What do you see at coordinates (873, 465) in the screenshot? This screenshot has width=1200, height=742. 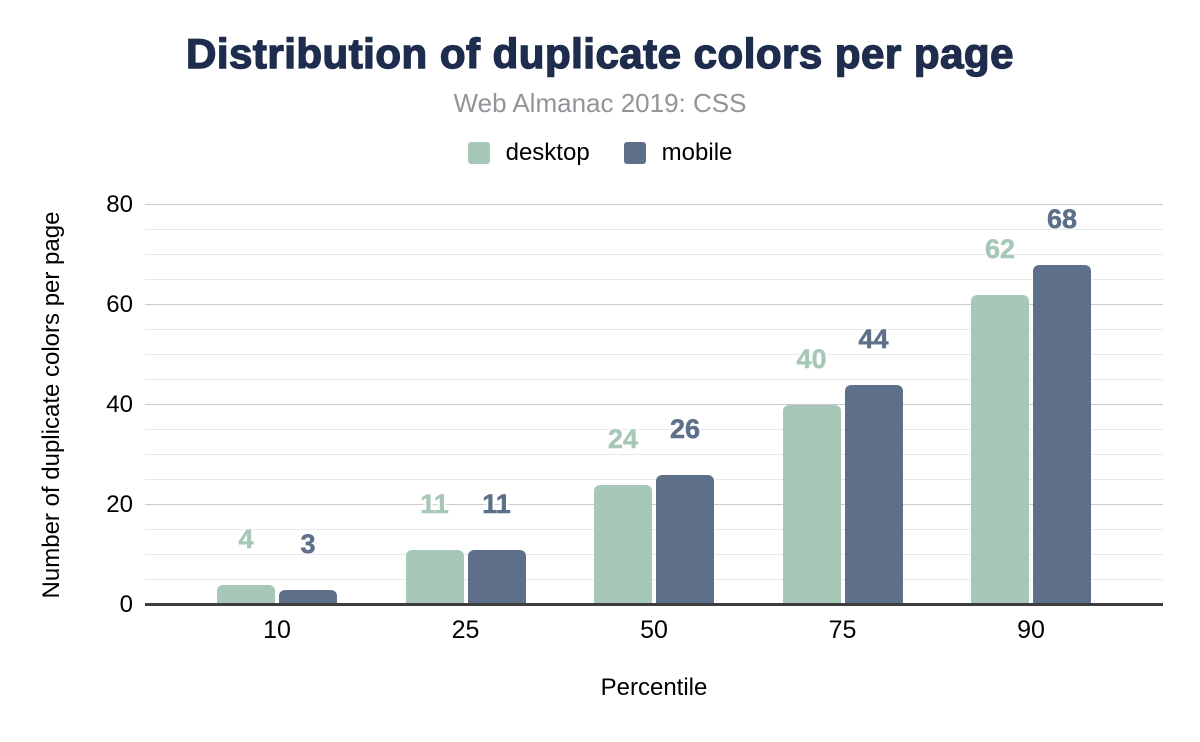 I see `mobile-bar-p75: 44` at bounding box center [873, 465].